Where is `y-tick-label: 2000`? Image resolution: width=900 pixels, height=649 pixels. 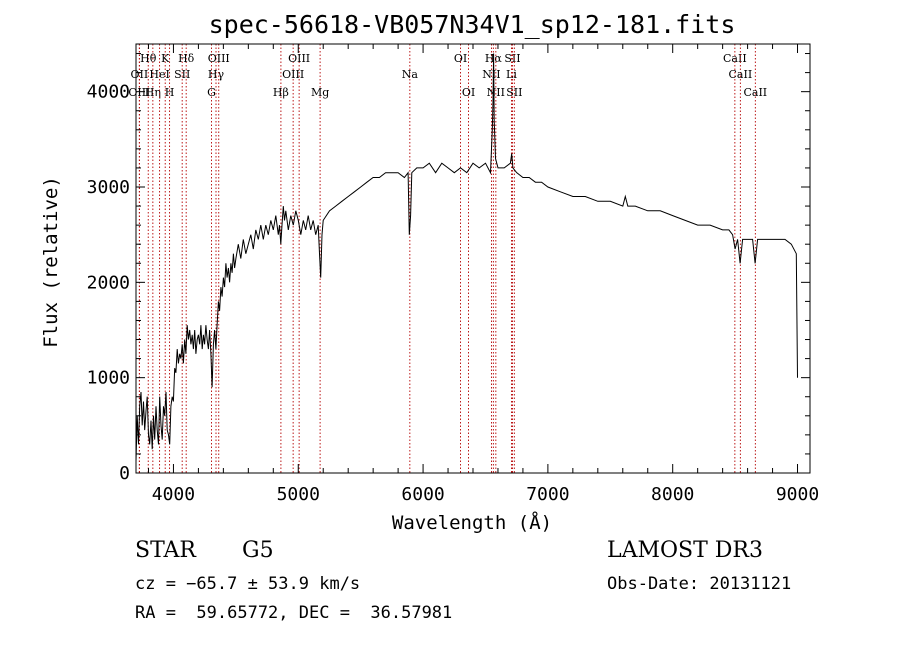 y-tick-label: 2000 is located at coordinates (108, 282).